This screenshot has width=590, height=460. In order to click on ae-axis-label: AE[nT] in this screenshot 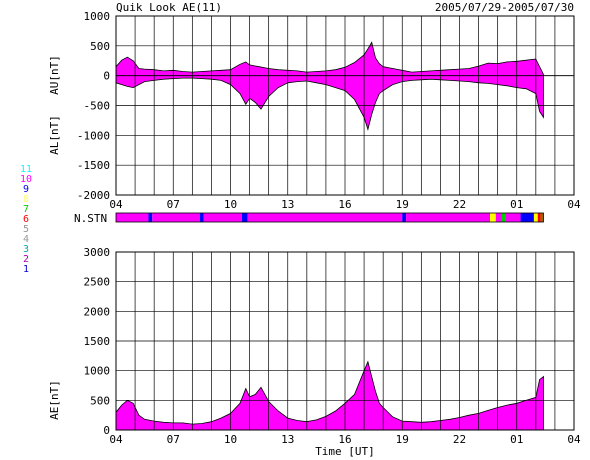, I will do `click(54, 400)`.